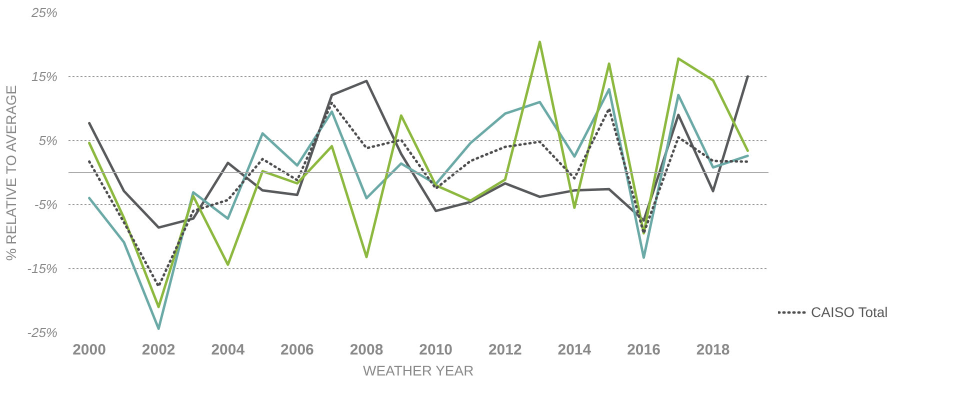 The image size is (961, 418). What do you see at coordinates (367, 350) in the screenshot?
I see `x-tick-label: 2008` at bounding box center [367, 350].